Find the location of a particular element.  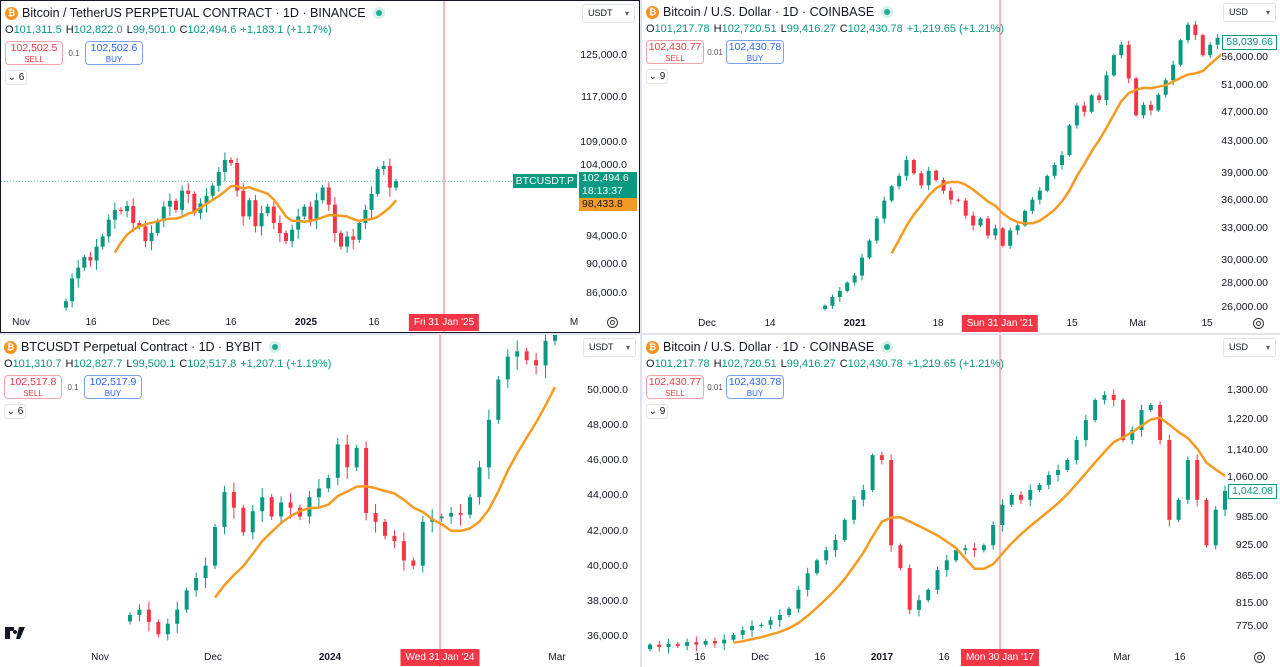

currency-value: USDT is located at coordinates (600, 13).